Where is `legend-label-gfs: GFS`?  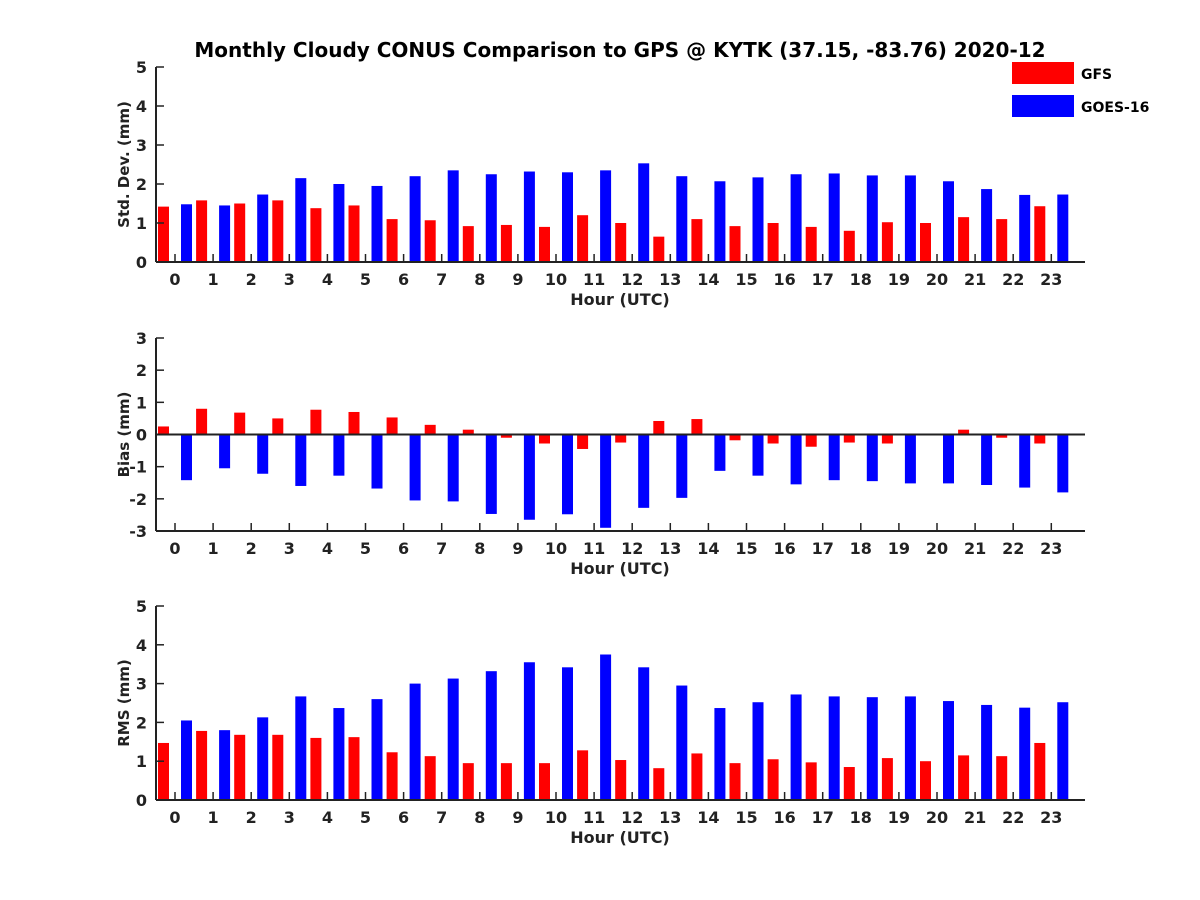 legend-label-gfs: GFS is located at coordinates (1096, 75).